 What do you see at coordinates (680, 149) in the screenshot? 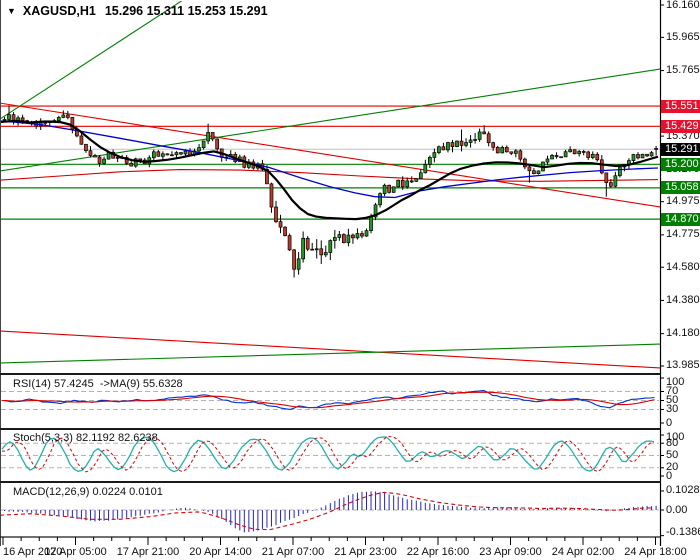
I see `price-badge: 15.291` at bounding box center [680, 149].